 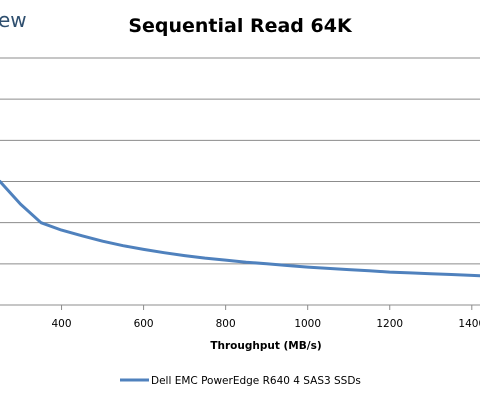 I want to click on x-tick-label: 400, so click(x=62, y=324).